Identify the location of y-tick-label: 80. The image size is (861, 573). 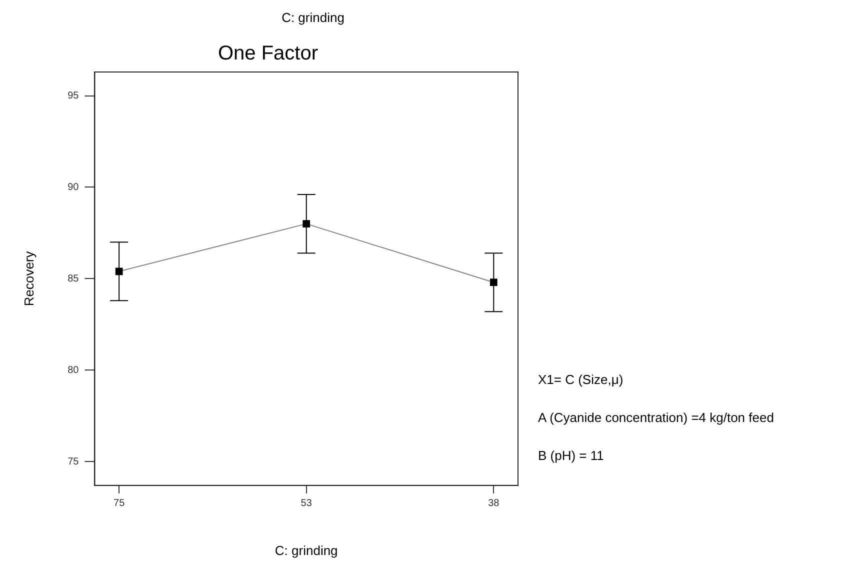
(74, 370).